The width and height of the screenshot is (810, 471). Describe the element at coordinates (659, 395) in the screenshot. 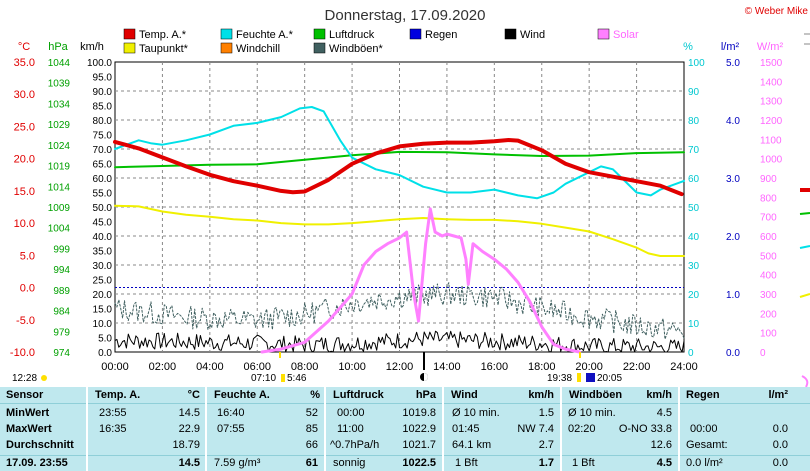

I see `header-gusts-unit: km/h` at that location.